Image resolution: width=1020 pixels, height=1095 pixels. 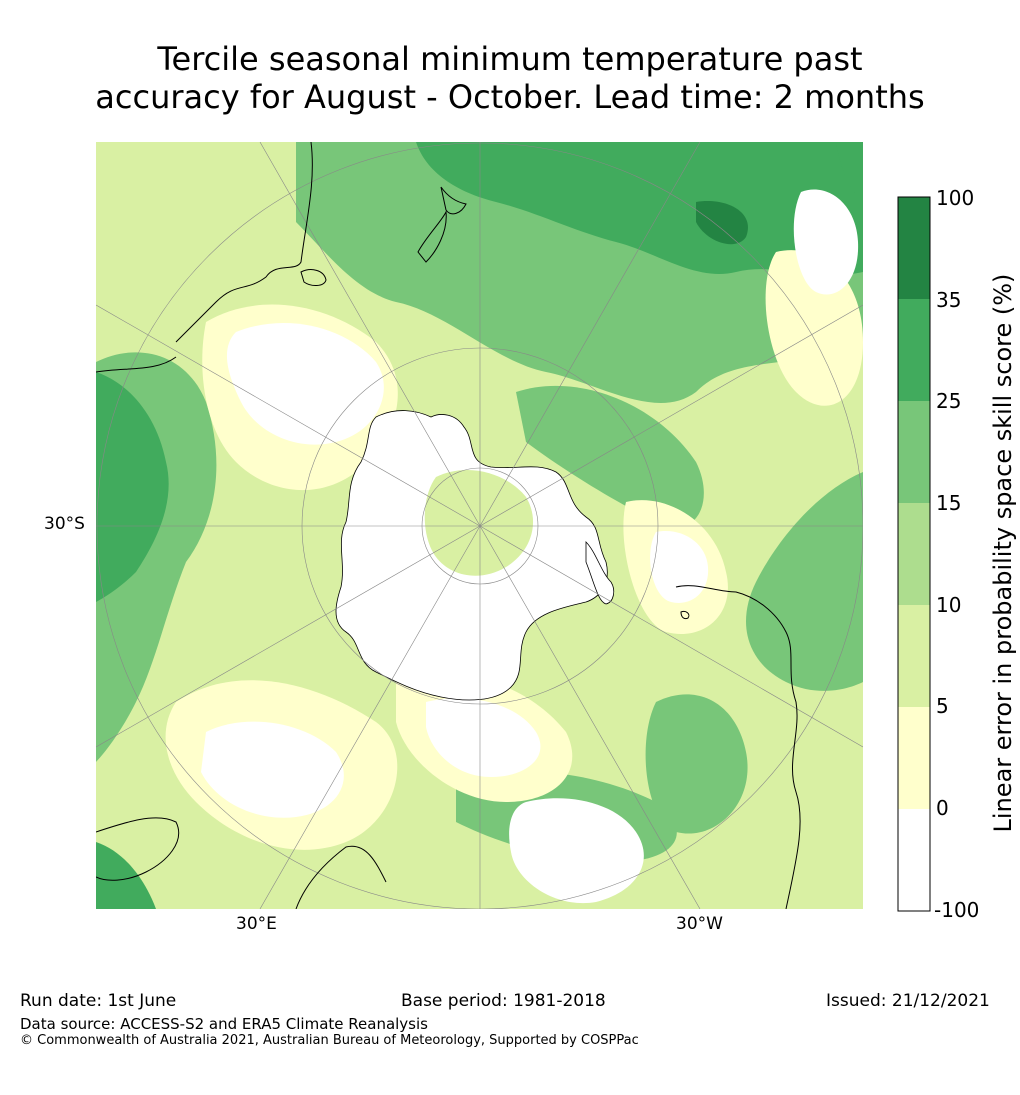 What do you see at coordinates (432, 236) in the screenshot?
I see `new-zealand-south` at bounding box center [432, 236].